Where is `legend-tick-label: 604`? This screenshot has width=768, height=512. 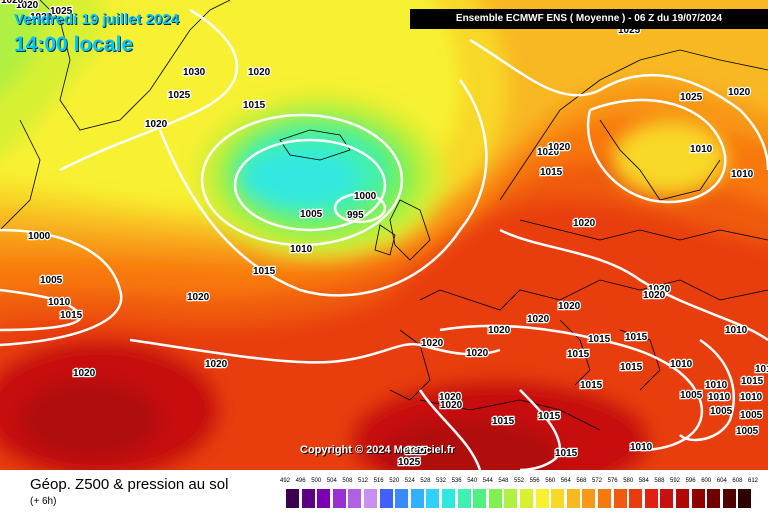 legend-tick-label: 604 is located at coordinates (721, 481).